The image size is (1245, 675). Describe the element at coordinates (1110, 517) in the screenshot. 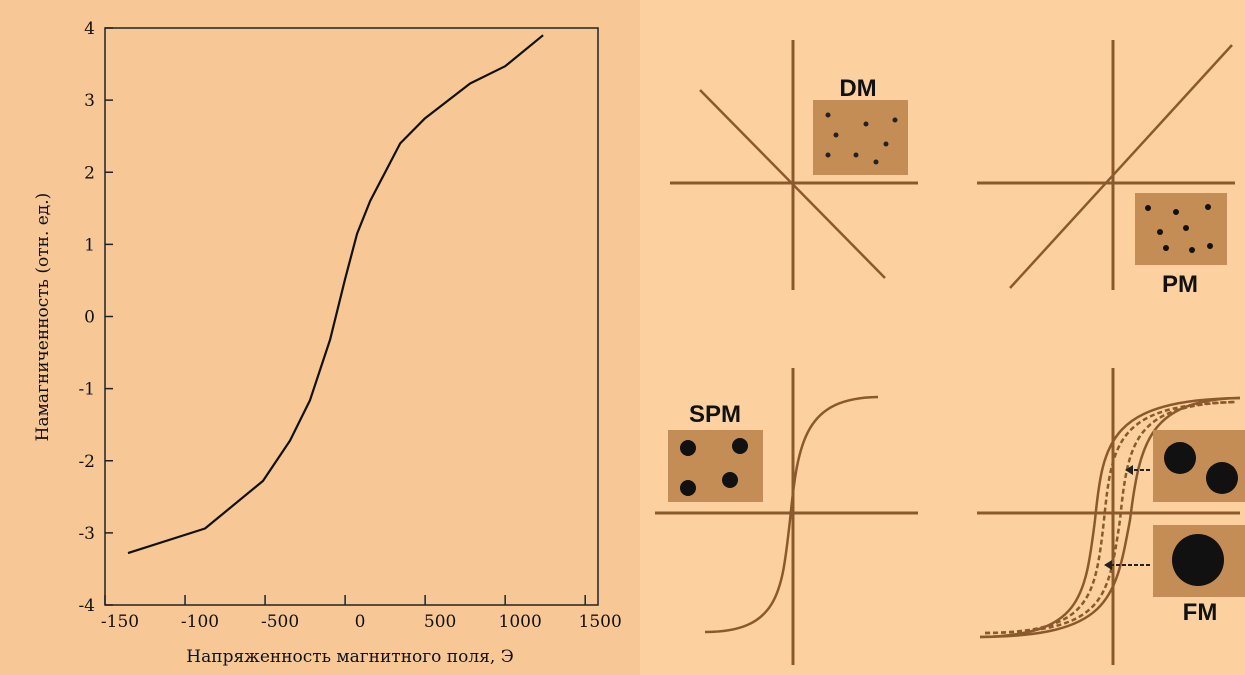

I see `hysteresis-branch` at that location.